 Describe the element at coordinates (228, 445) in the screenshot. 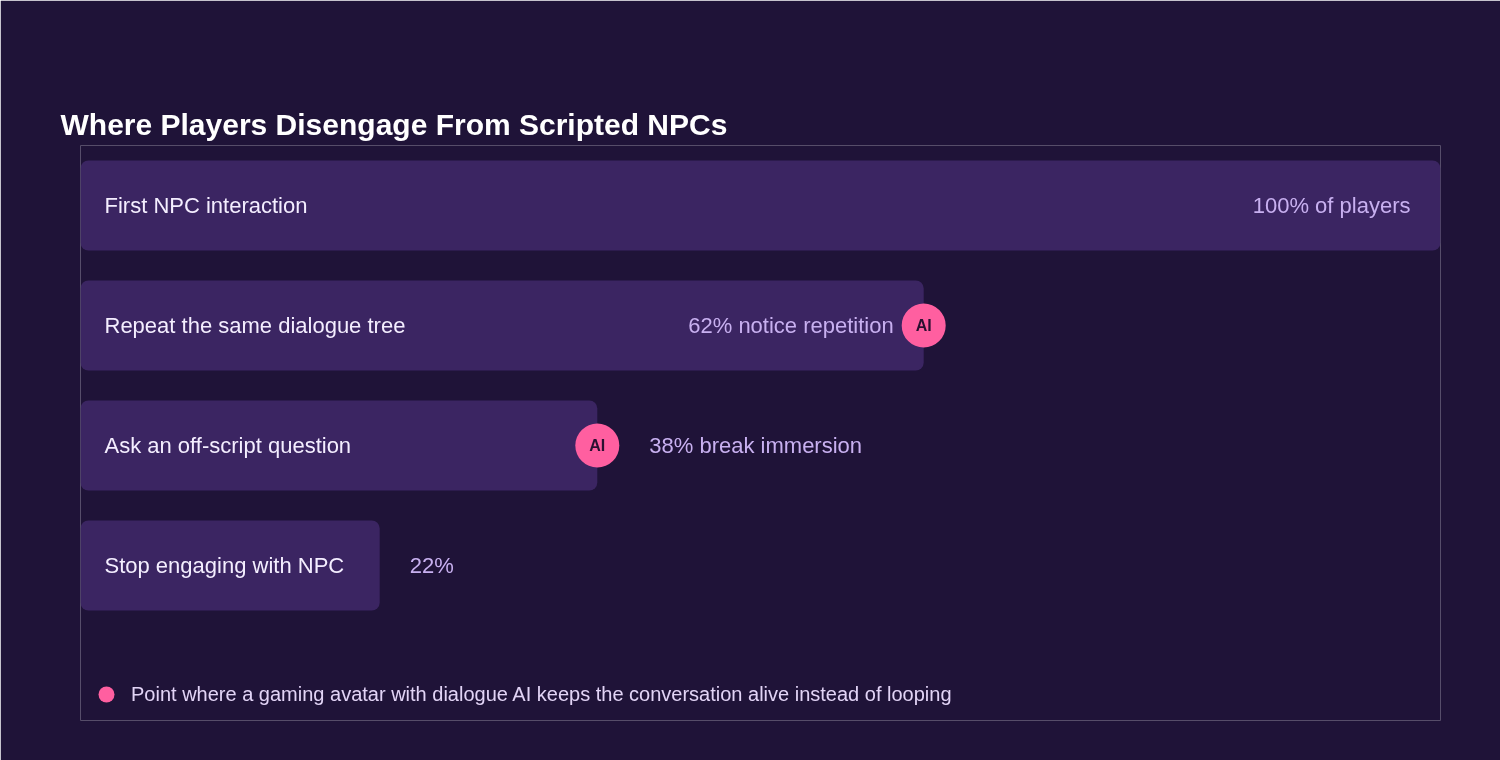

I see `y-tick-label: Ask an off-script question` at that location.